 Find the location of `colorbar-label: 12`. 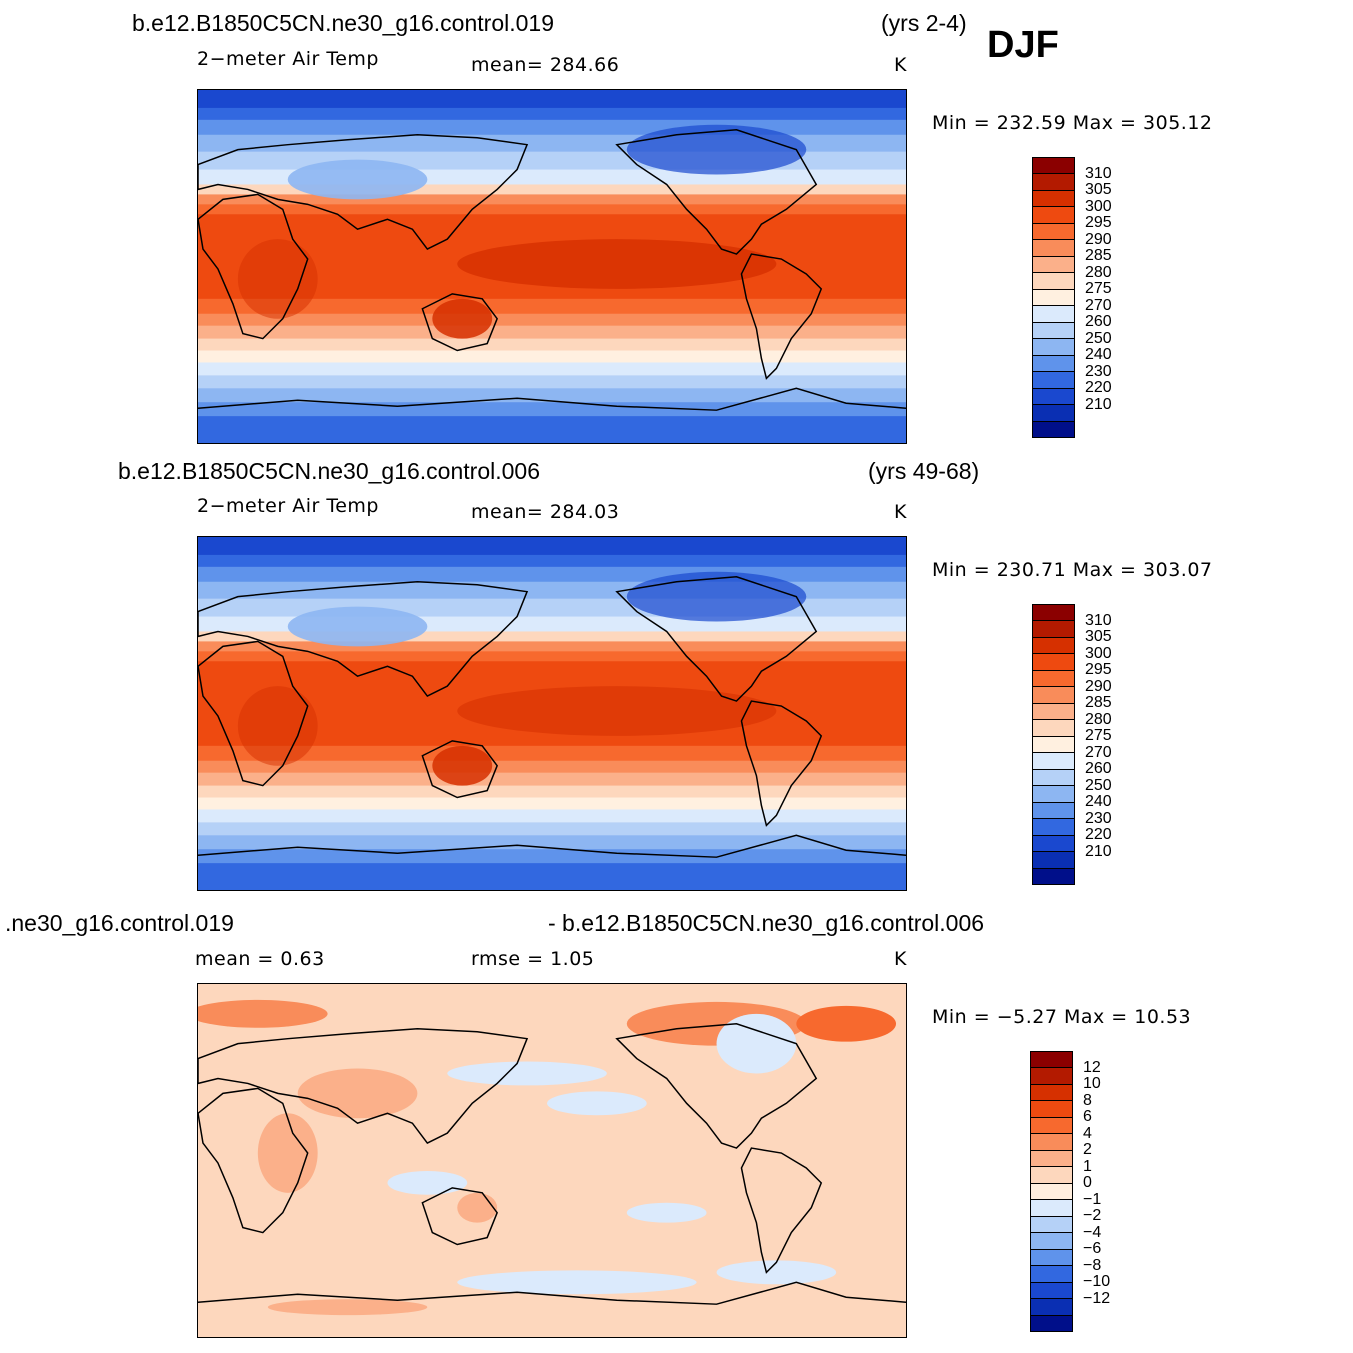

colorbar-label: 12 is located at coordinates (1092, 1067).